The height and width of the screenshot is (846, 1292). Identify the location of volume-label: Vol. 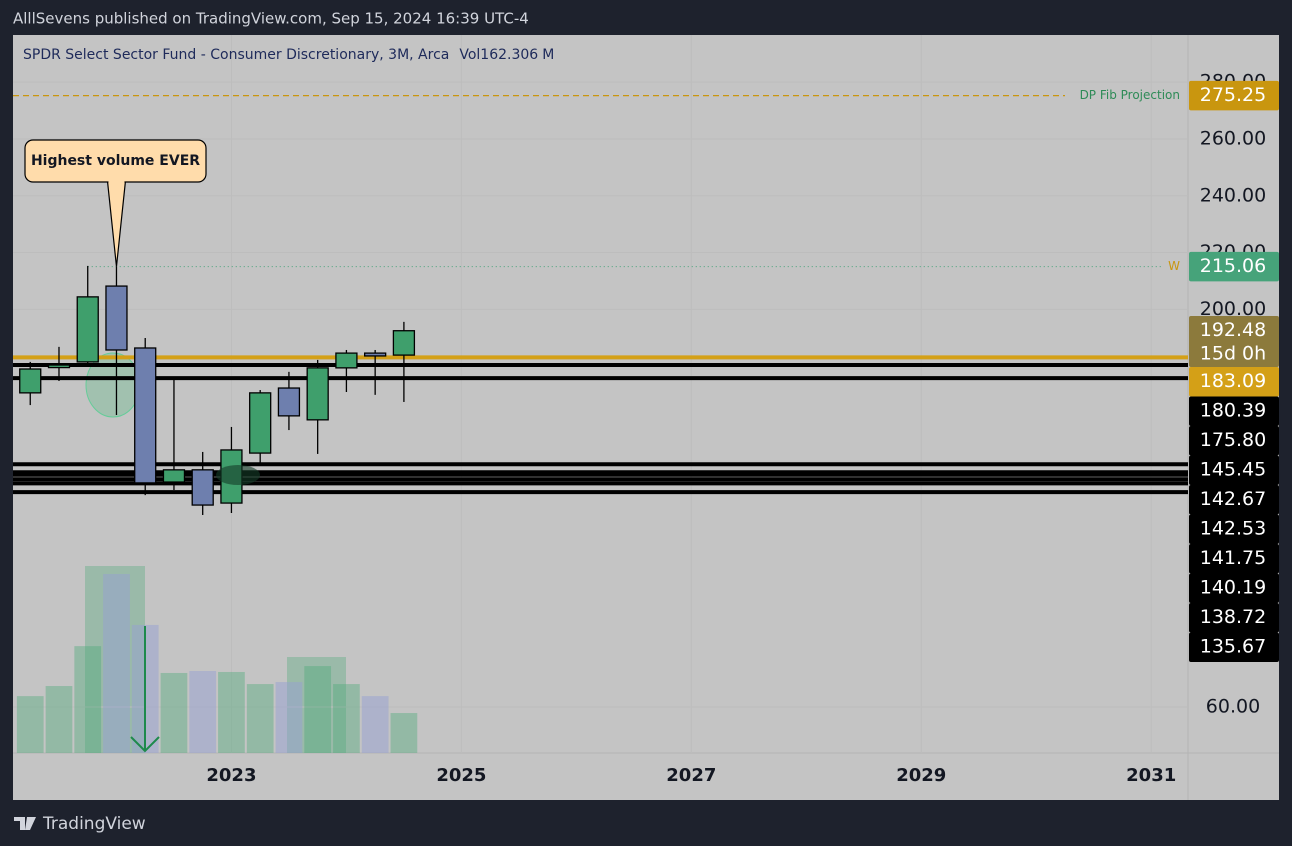
(469, 55).